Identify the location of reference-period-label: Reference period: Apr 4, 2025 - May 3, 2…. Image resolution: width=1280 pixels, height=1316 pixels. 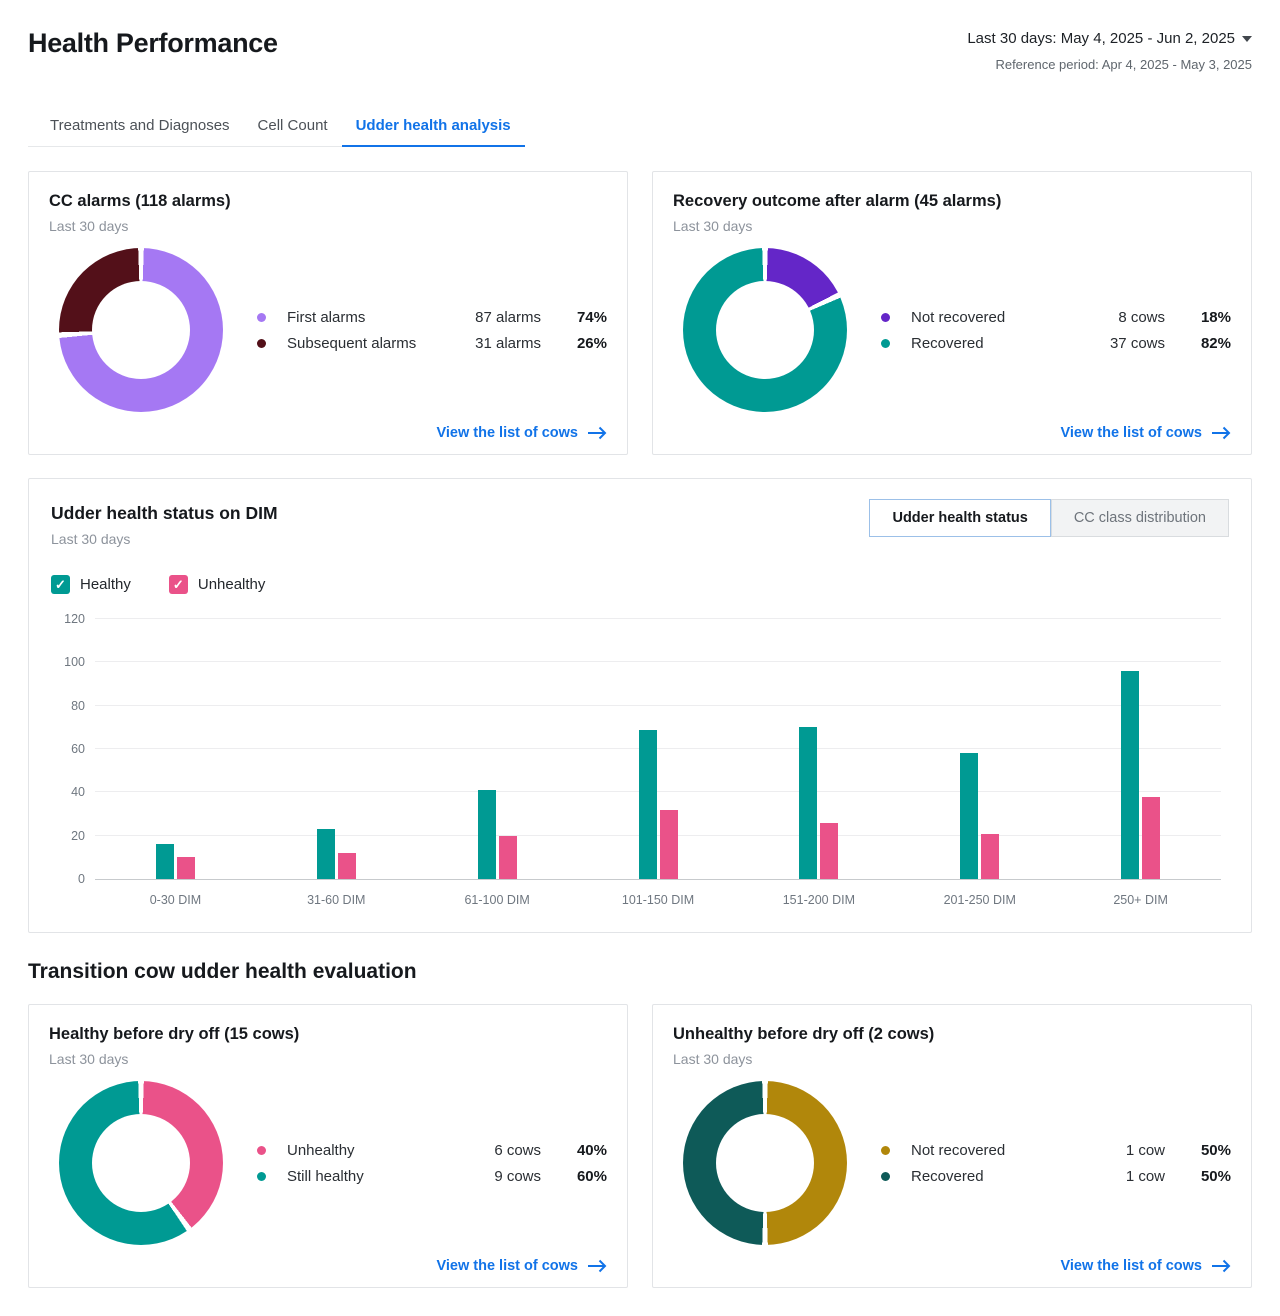
(1123, 64).